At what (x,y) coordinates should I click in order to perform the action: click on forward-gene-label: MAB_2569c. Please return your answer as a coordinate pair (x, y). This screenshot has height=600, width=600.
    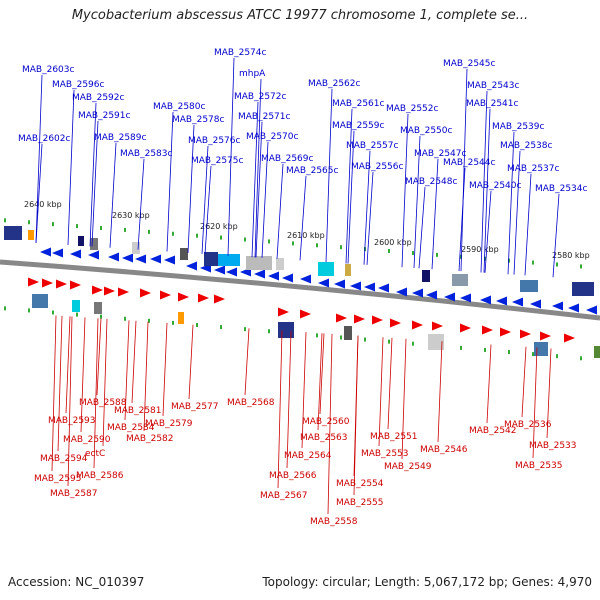
    Looking at the image, I should click on (287, 159).